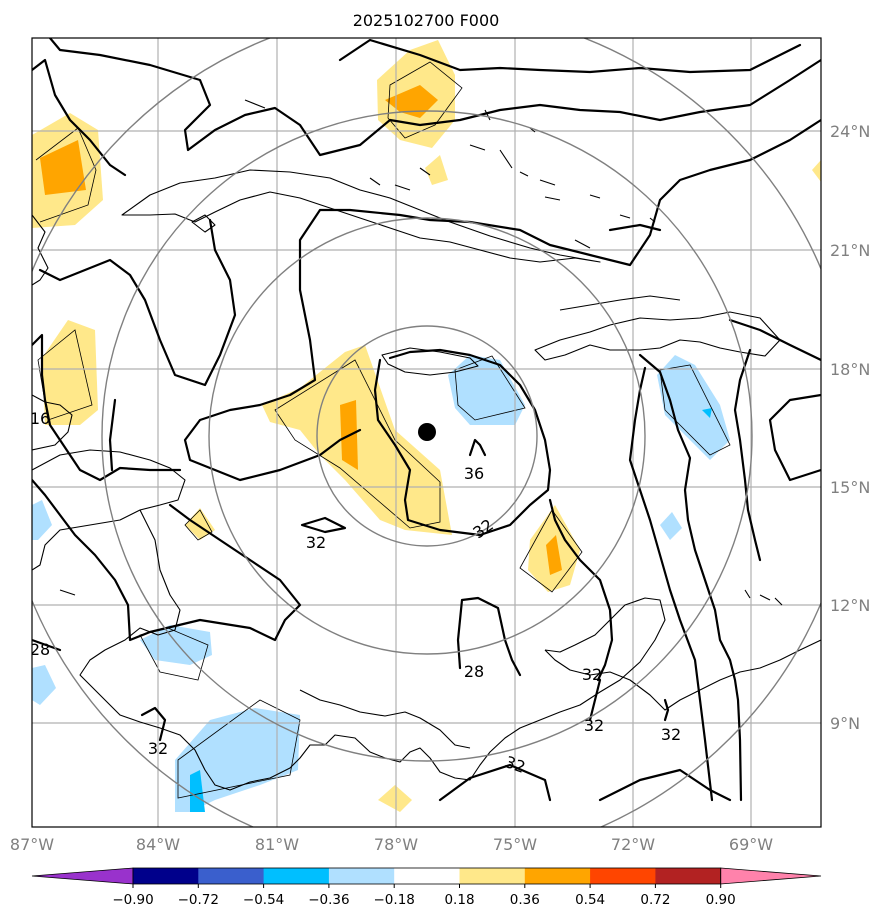  I want to click on colorbar-extend-high, so click(771, 876).